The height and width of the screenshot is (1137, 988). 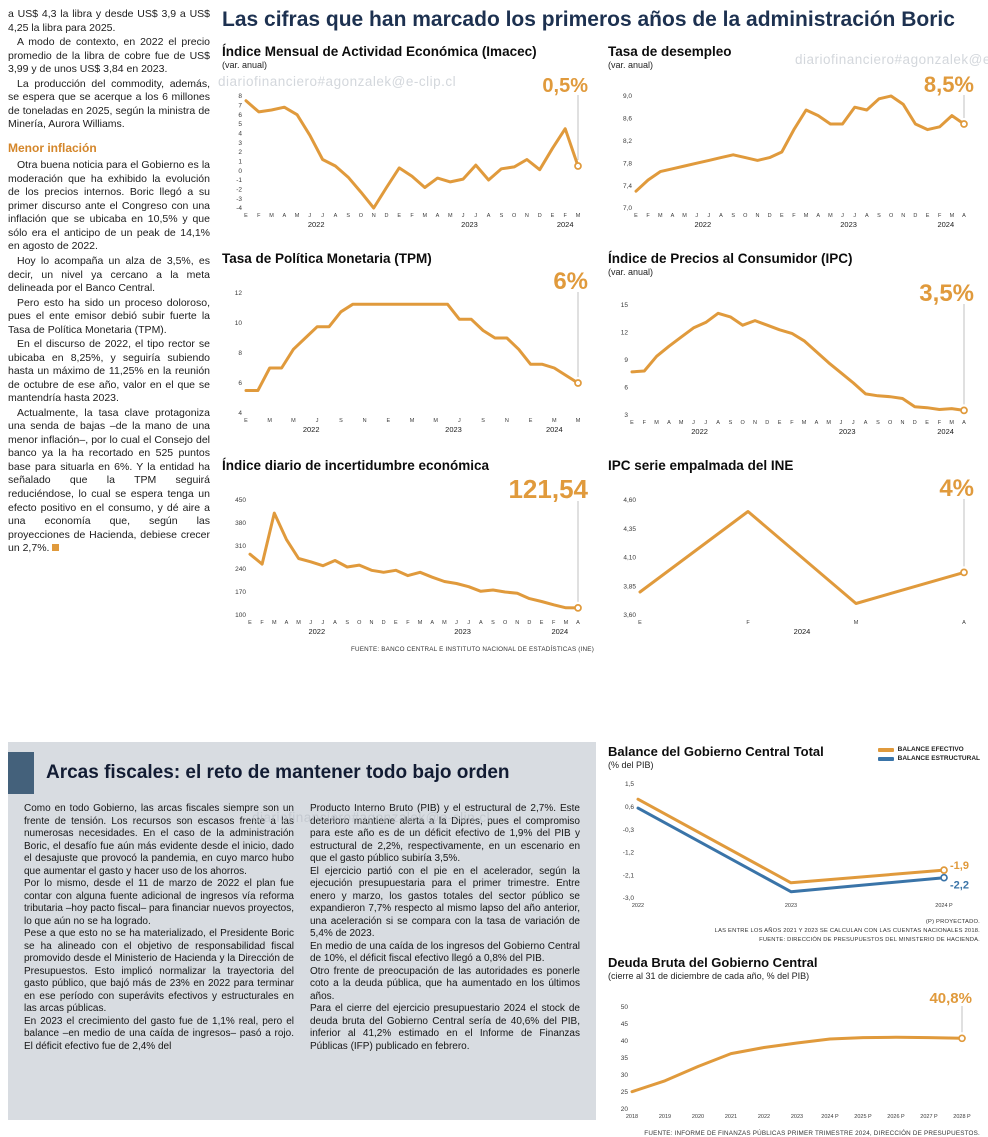 I want to click on svg-text: 100, so click(x=240, y=615).